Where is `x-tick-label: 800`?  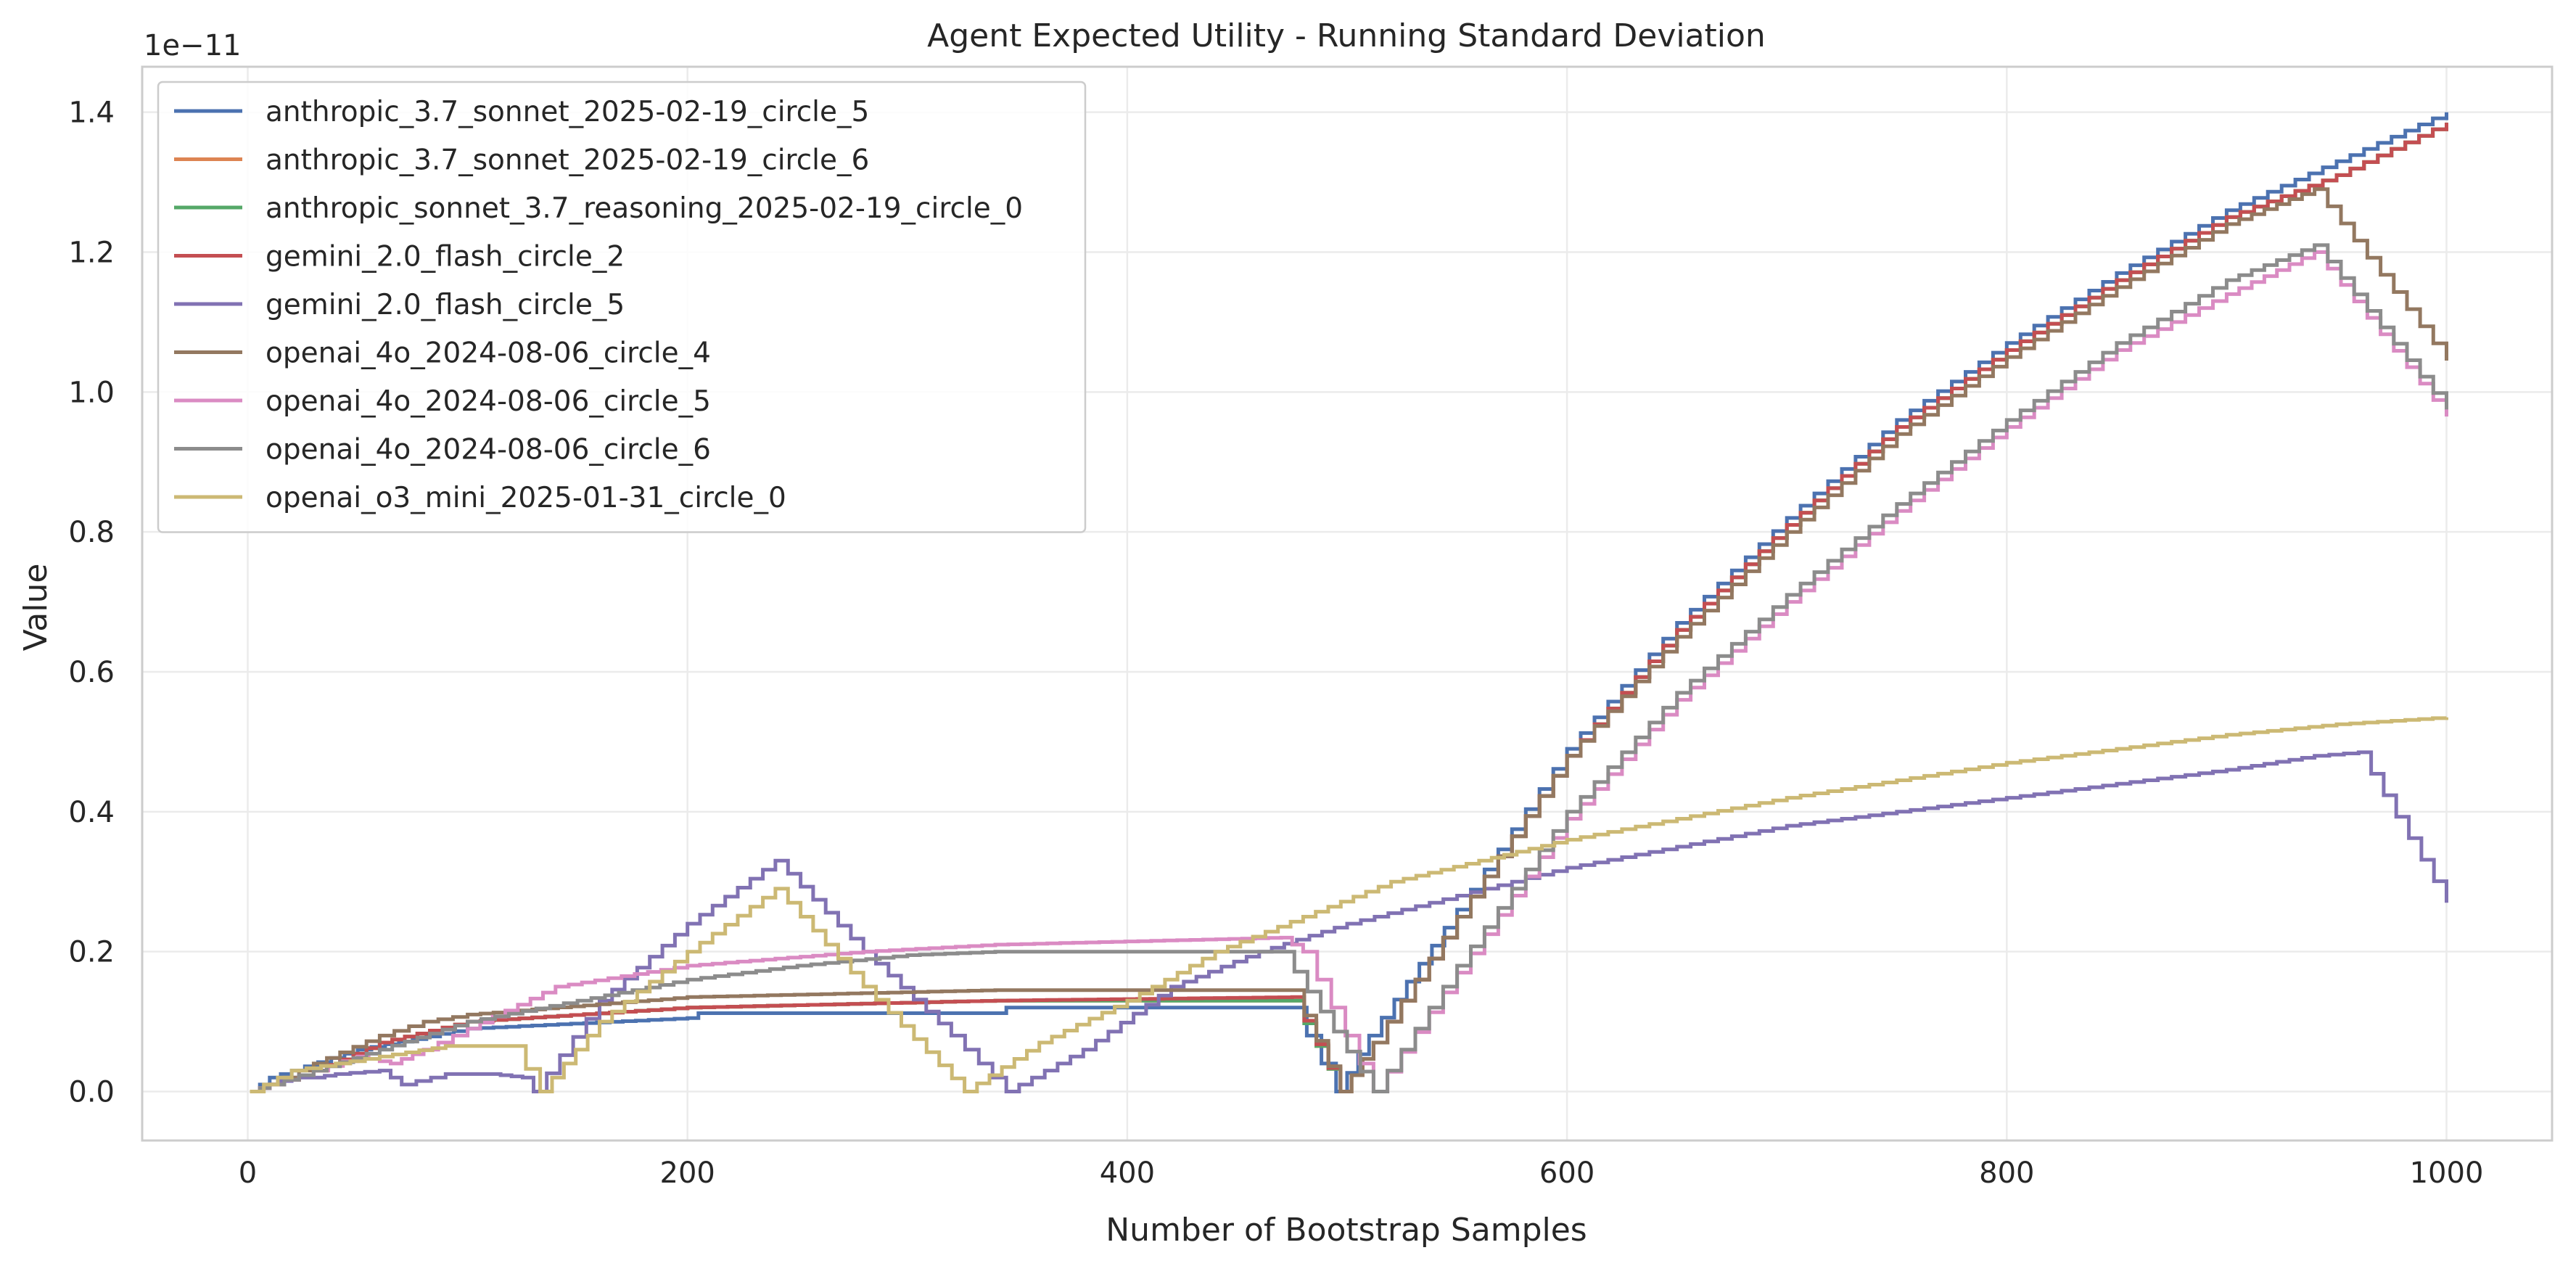 x-tick-label: 800 is located at coordinates (2006, 1173).